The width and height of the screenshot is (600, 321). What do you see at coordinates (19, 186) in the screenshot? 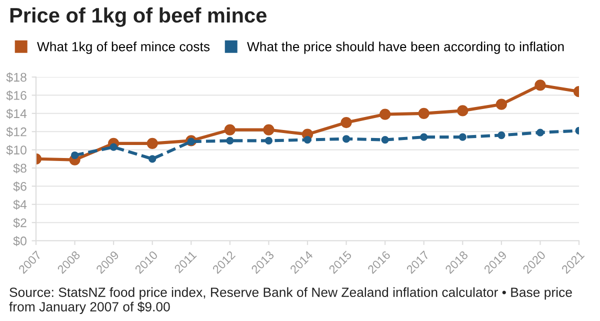
I see `y-tick-label: $6` at bounding box center [19, 186].